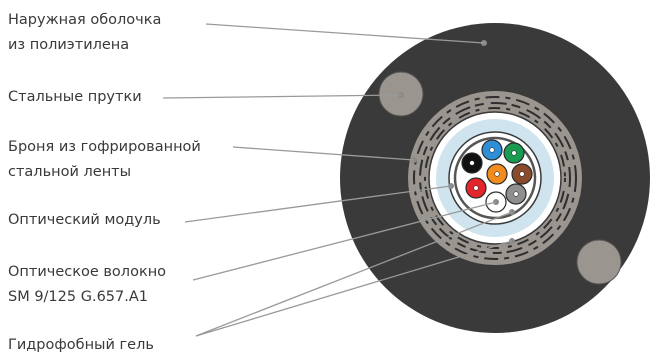 The image size is (659, 354). I want to click on leader-steel-rods, so click(282, 96).